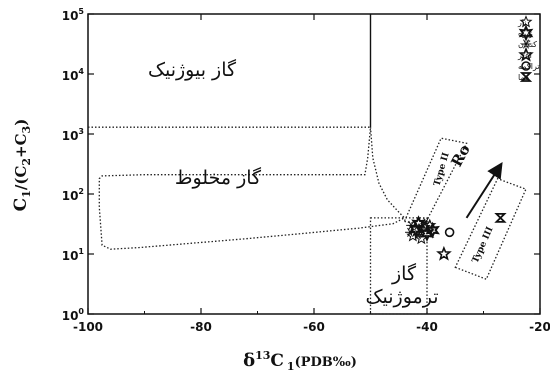 Image resolution: width=550 pixels, height=376 pixels. What do you see at coordinates (73, 75) in the screenshot?
I see `y-tick-label: 104` at bounding box center [73, 75].